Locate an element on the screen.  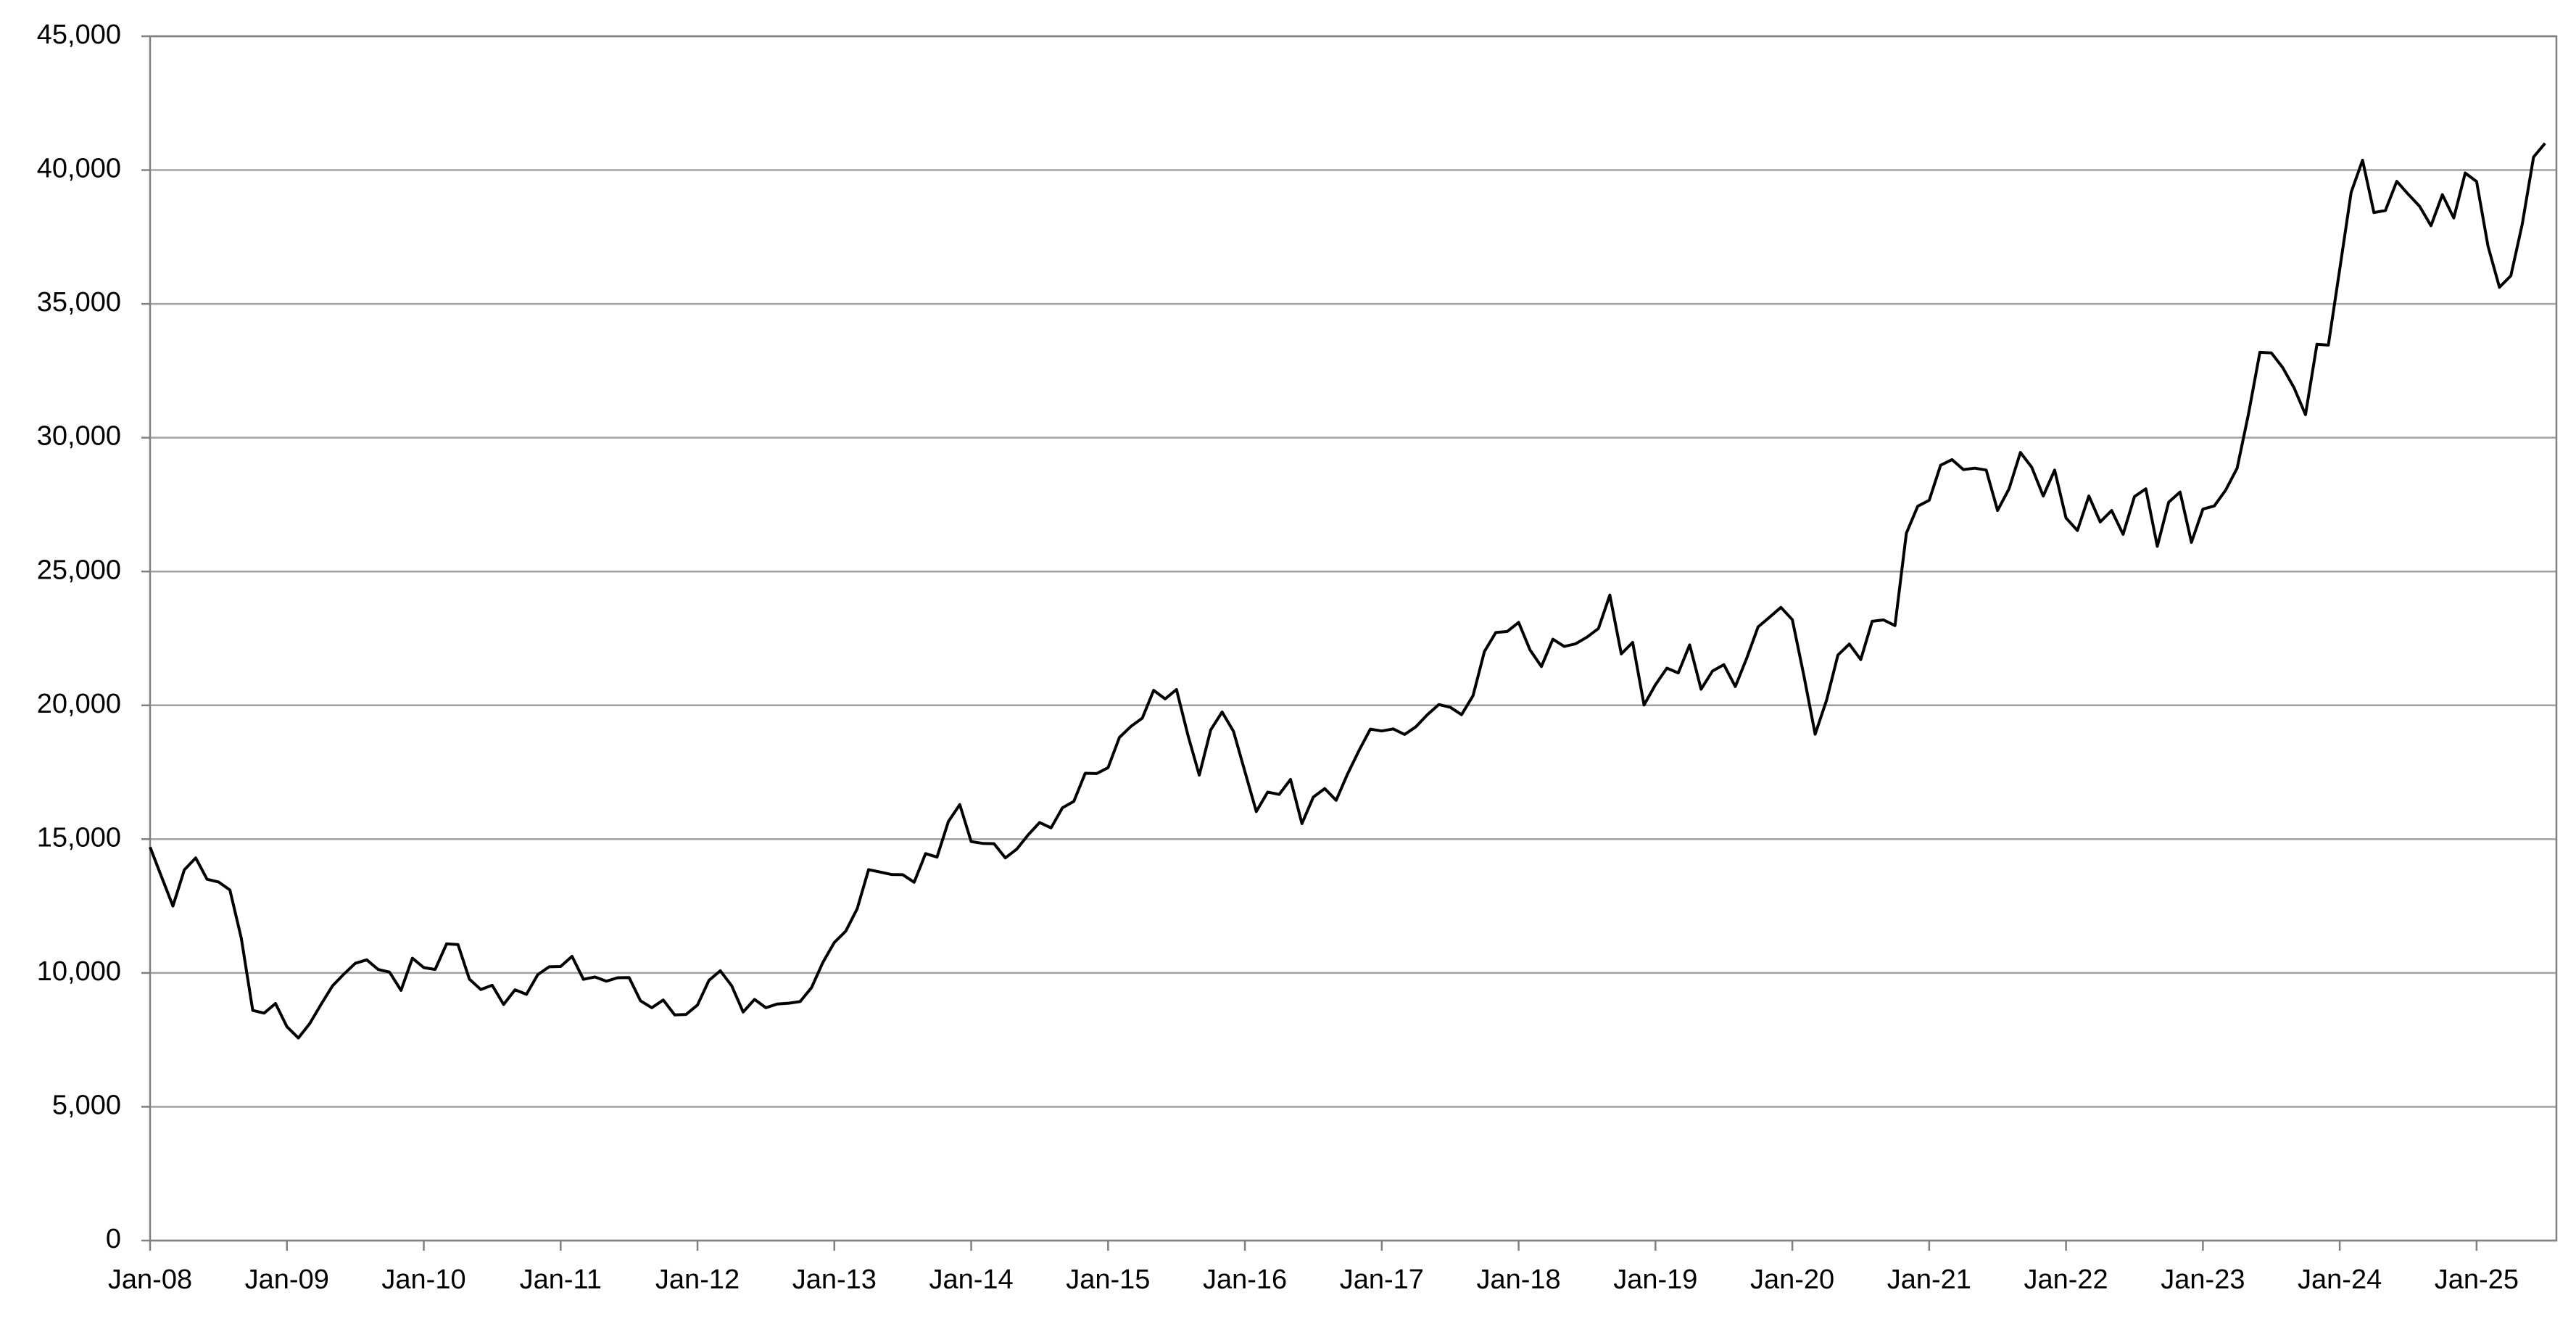
x-tick-label: Jan-17 is located at coordinates (1382, 1279).